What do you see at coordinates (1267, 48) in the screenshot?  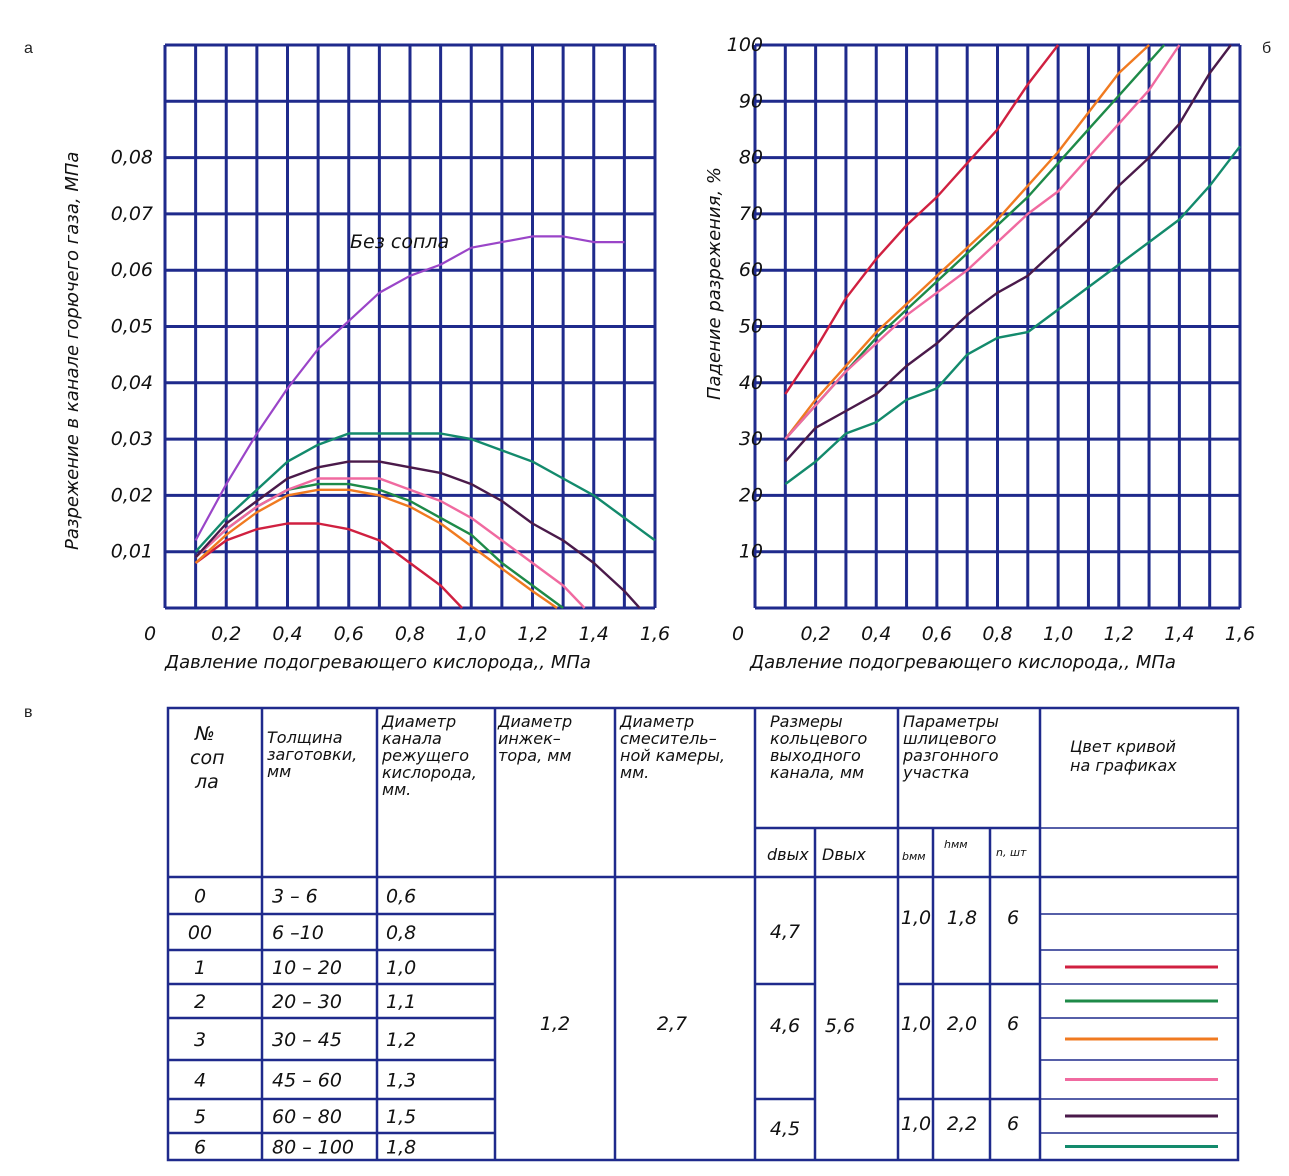 I see `panel-label-b: б` at bounding box center [1267, 48].